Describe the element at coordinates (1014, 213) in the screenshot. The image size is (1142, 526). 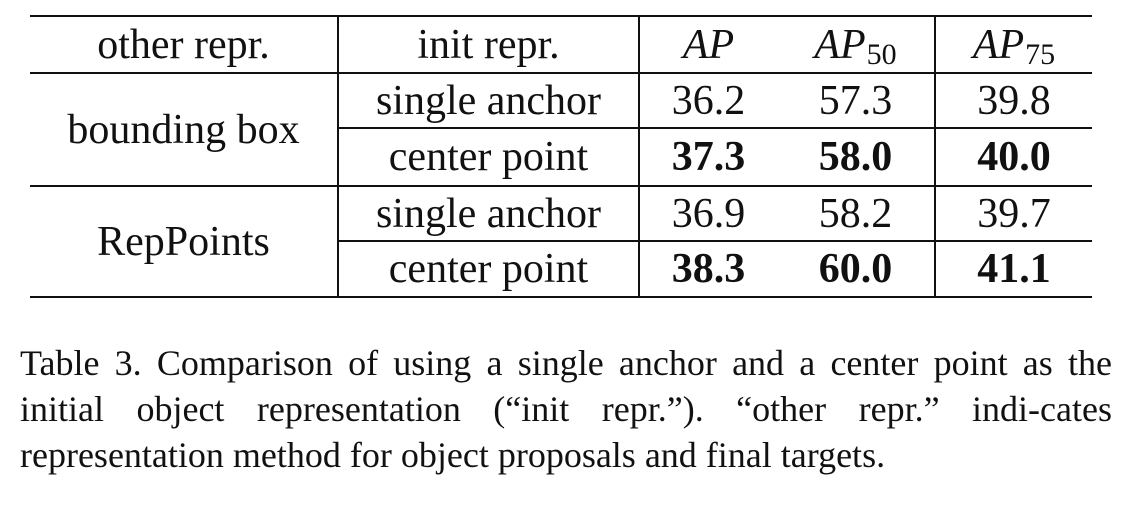
I see `row-ap75-value: 39.7` at that location.